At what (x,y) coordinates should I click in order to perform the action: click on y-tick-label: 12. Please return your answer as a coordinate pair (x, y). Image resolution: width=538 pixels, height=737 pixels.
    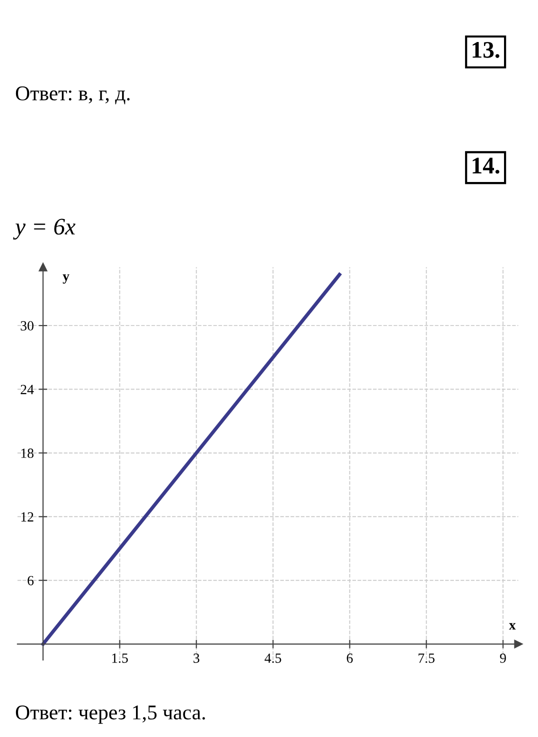
    Looking at the image, I should click on (27, 517).